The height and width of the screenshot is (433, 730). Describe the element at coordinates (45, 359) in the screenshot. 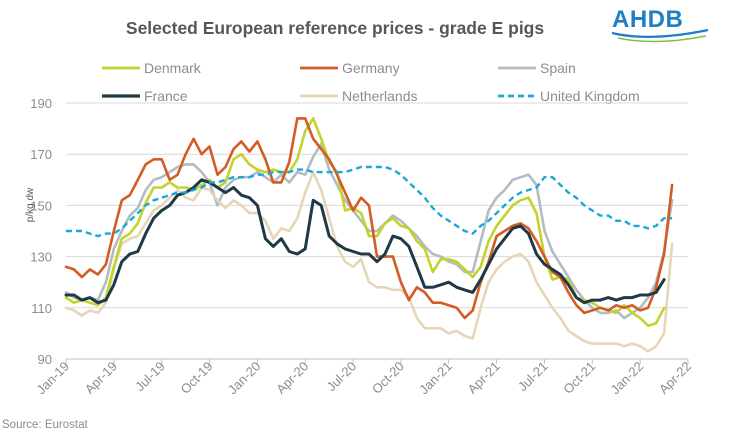

I see `y-tick-label: 90` at that location.